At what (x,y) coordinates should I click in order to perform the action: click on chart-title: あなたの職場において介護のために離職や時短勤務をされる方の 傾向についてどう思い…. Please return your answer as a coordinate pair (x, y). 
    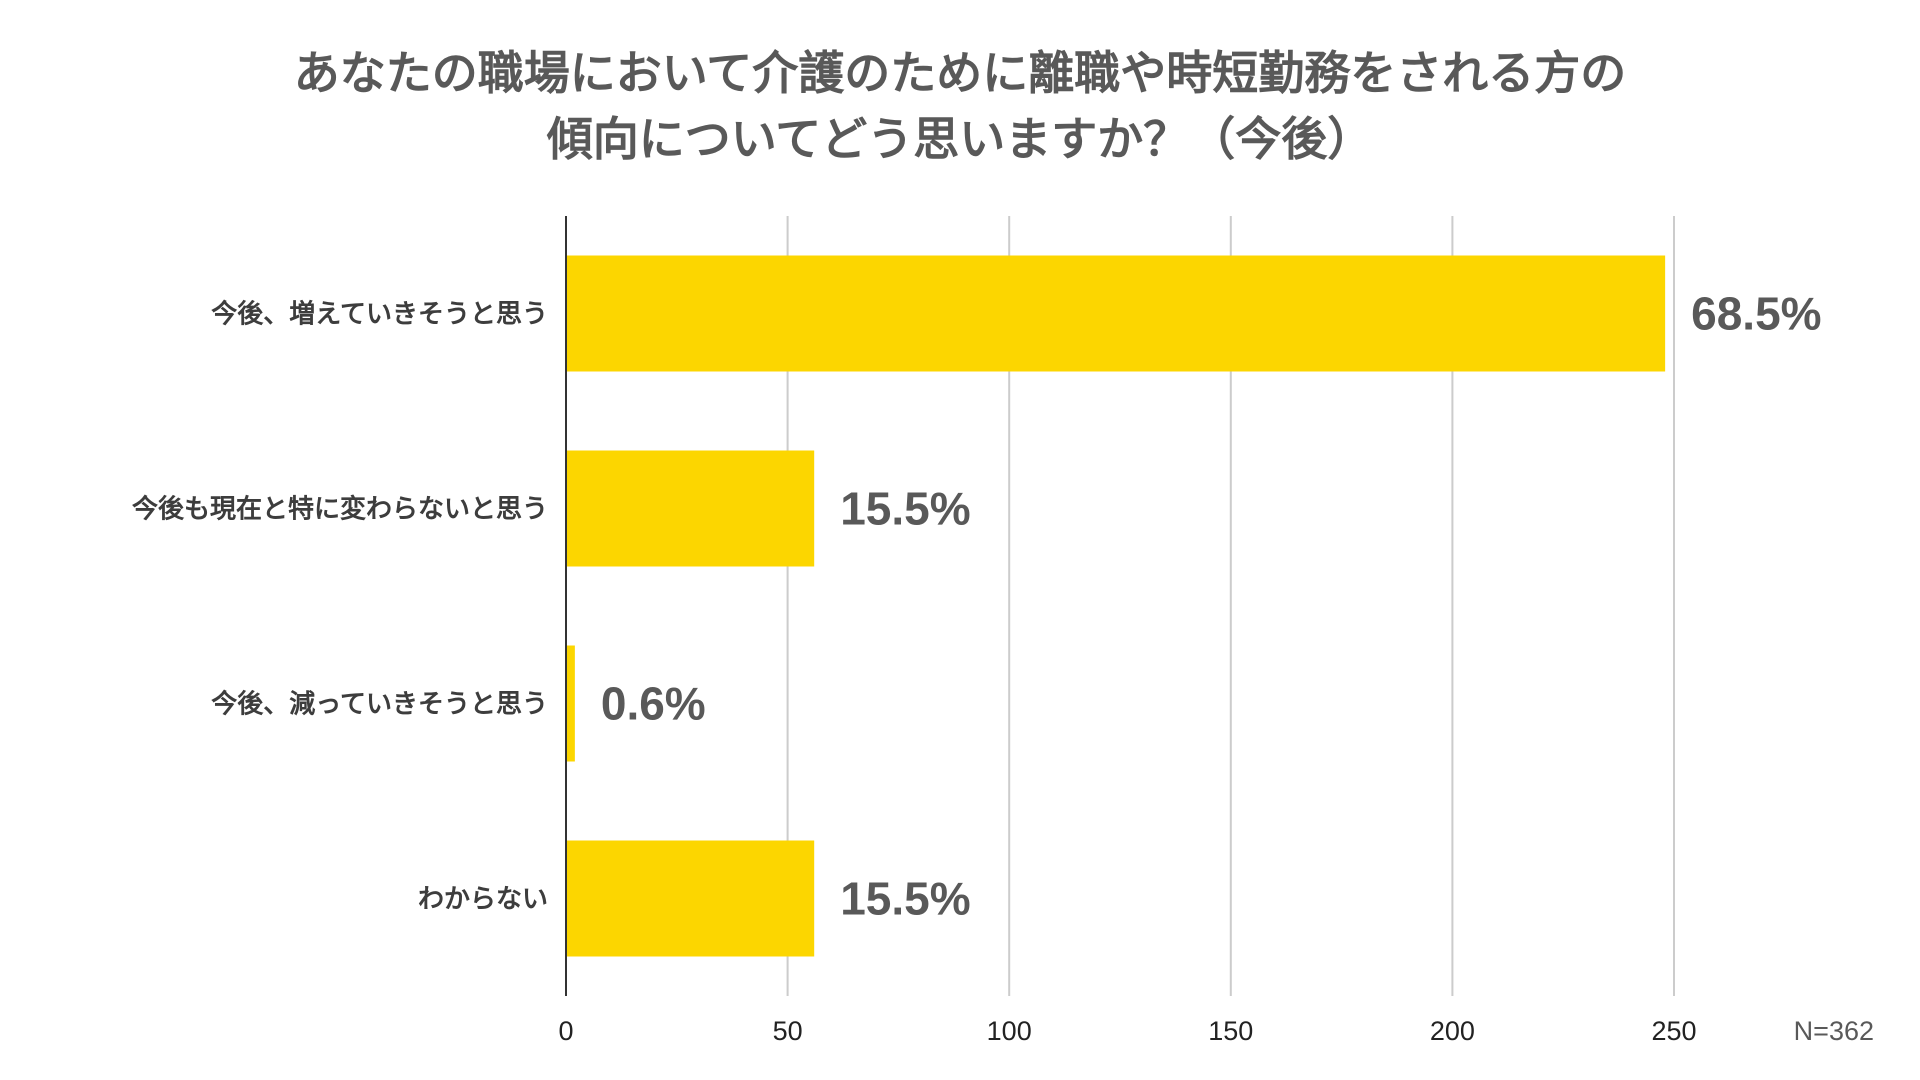
    Looking at the image, I should click on (960, 106).